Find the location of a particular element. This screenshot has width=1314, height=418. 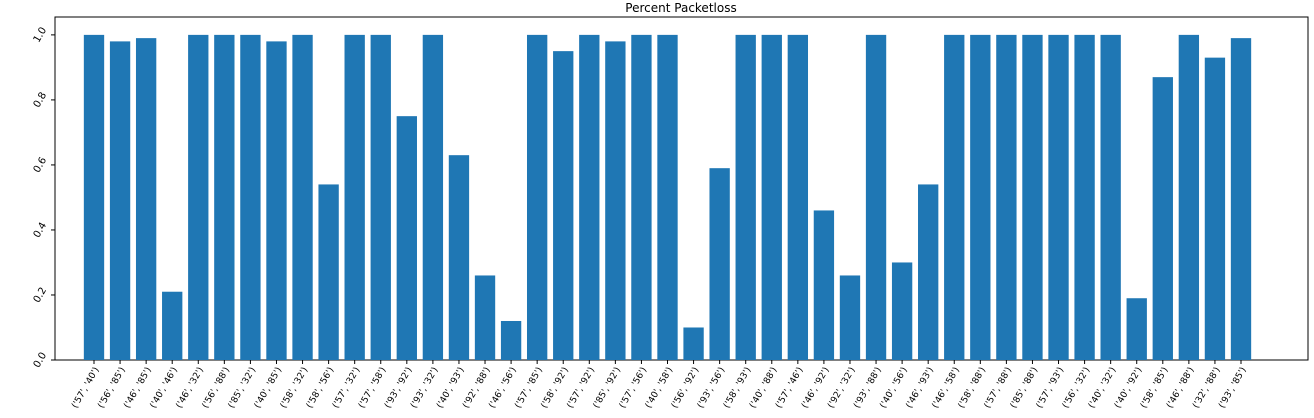

y-tick-label: 0.2 is located at coordinates (40, 295).